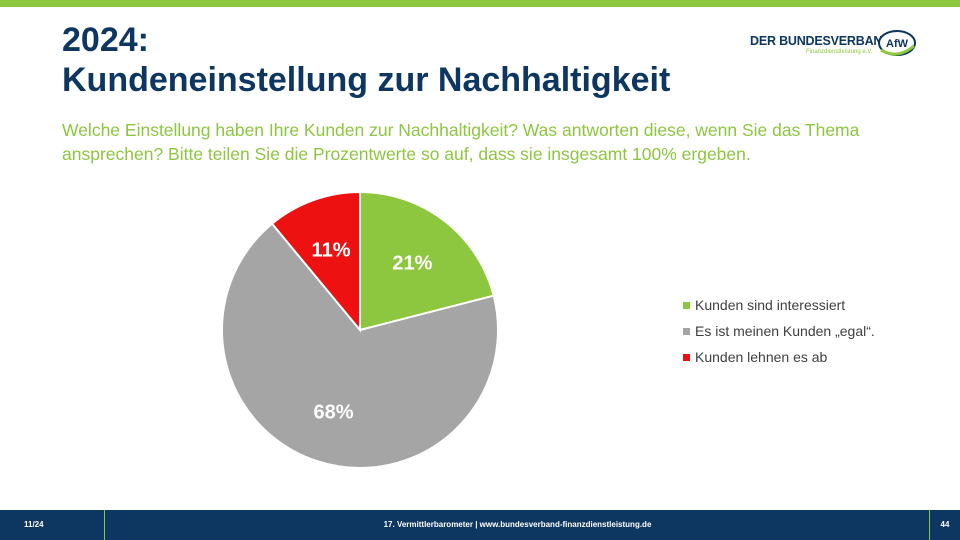  I want to click on top-accent-bar, so click(480, 3).